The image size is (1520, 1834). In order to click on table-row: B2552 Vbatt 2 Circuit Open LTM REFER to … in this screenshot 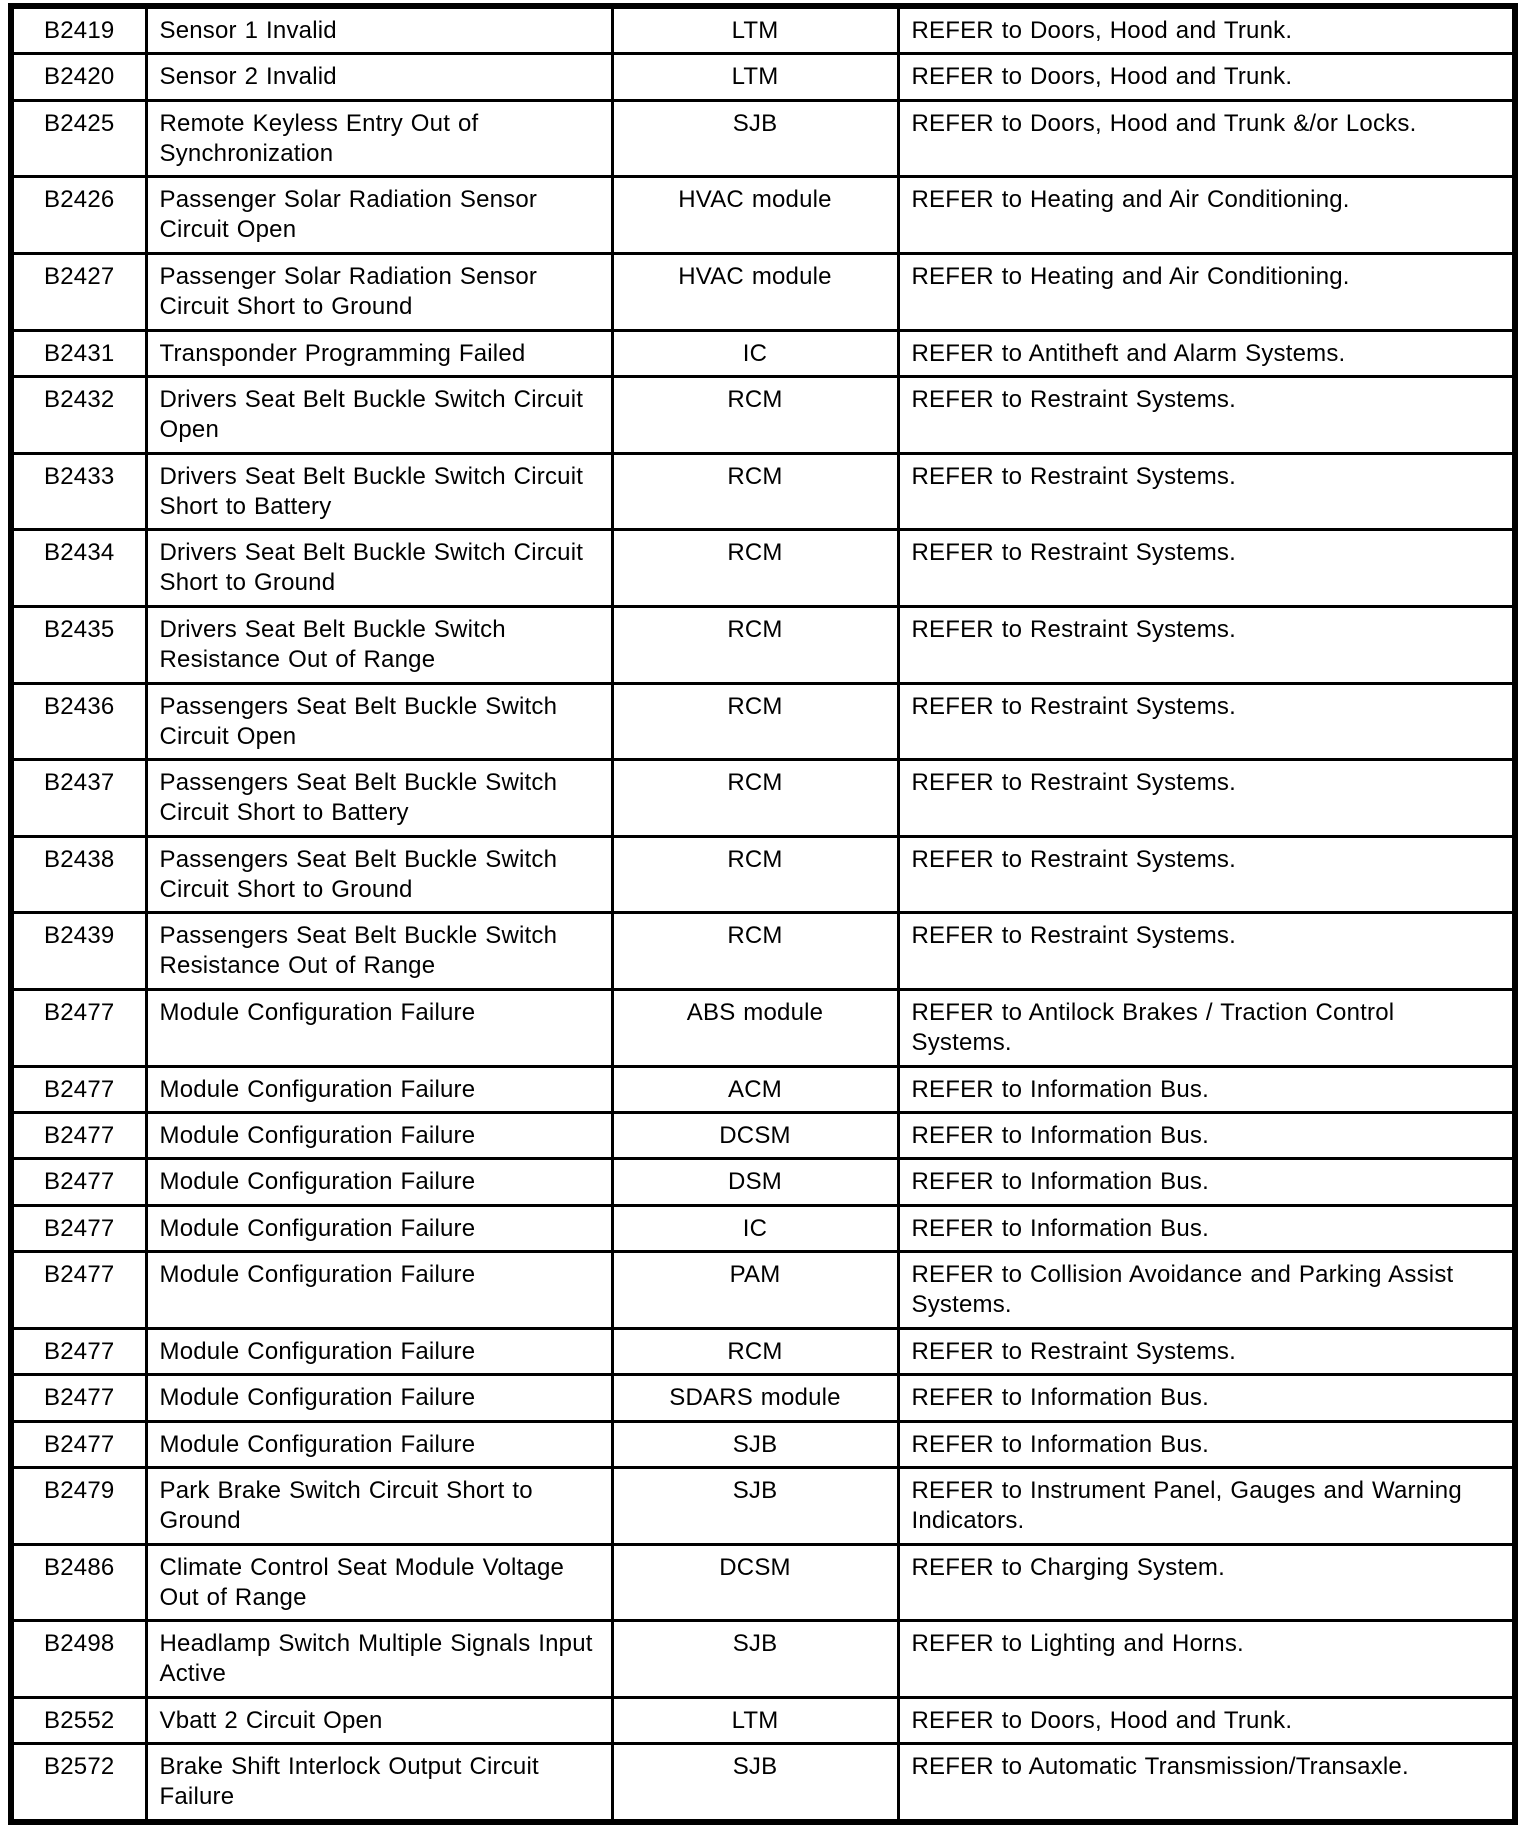, I will do `click(763, 1720)`.